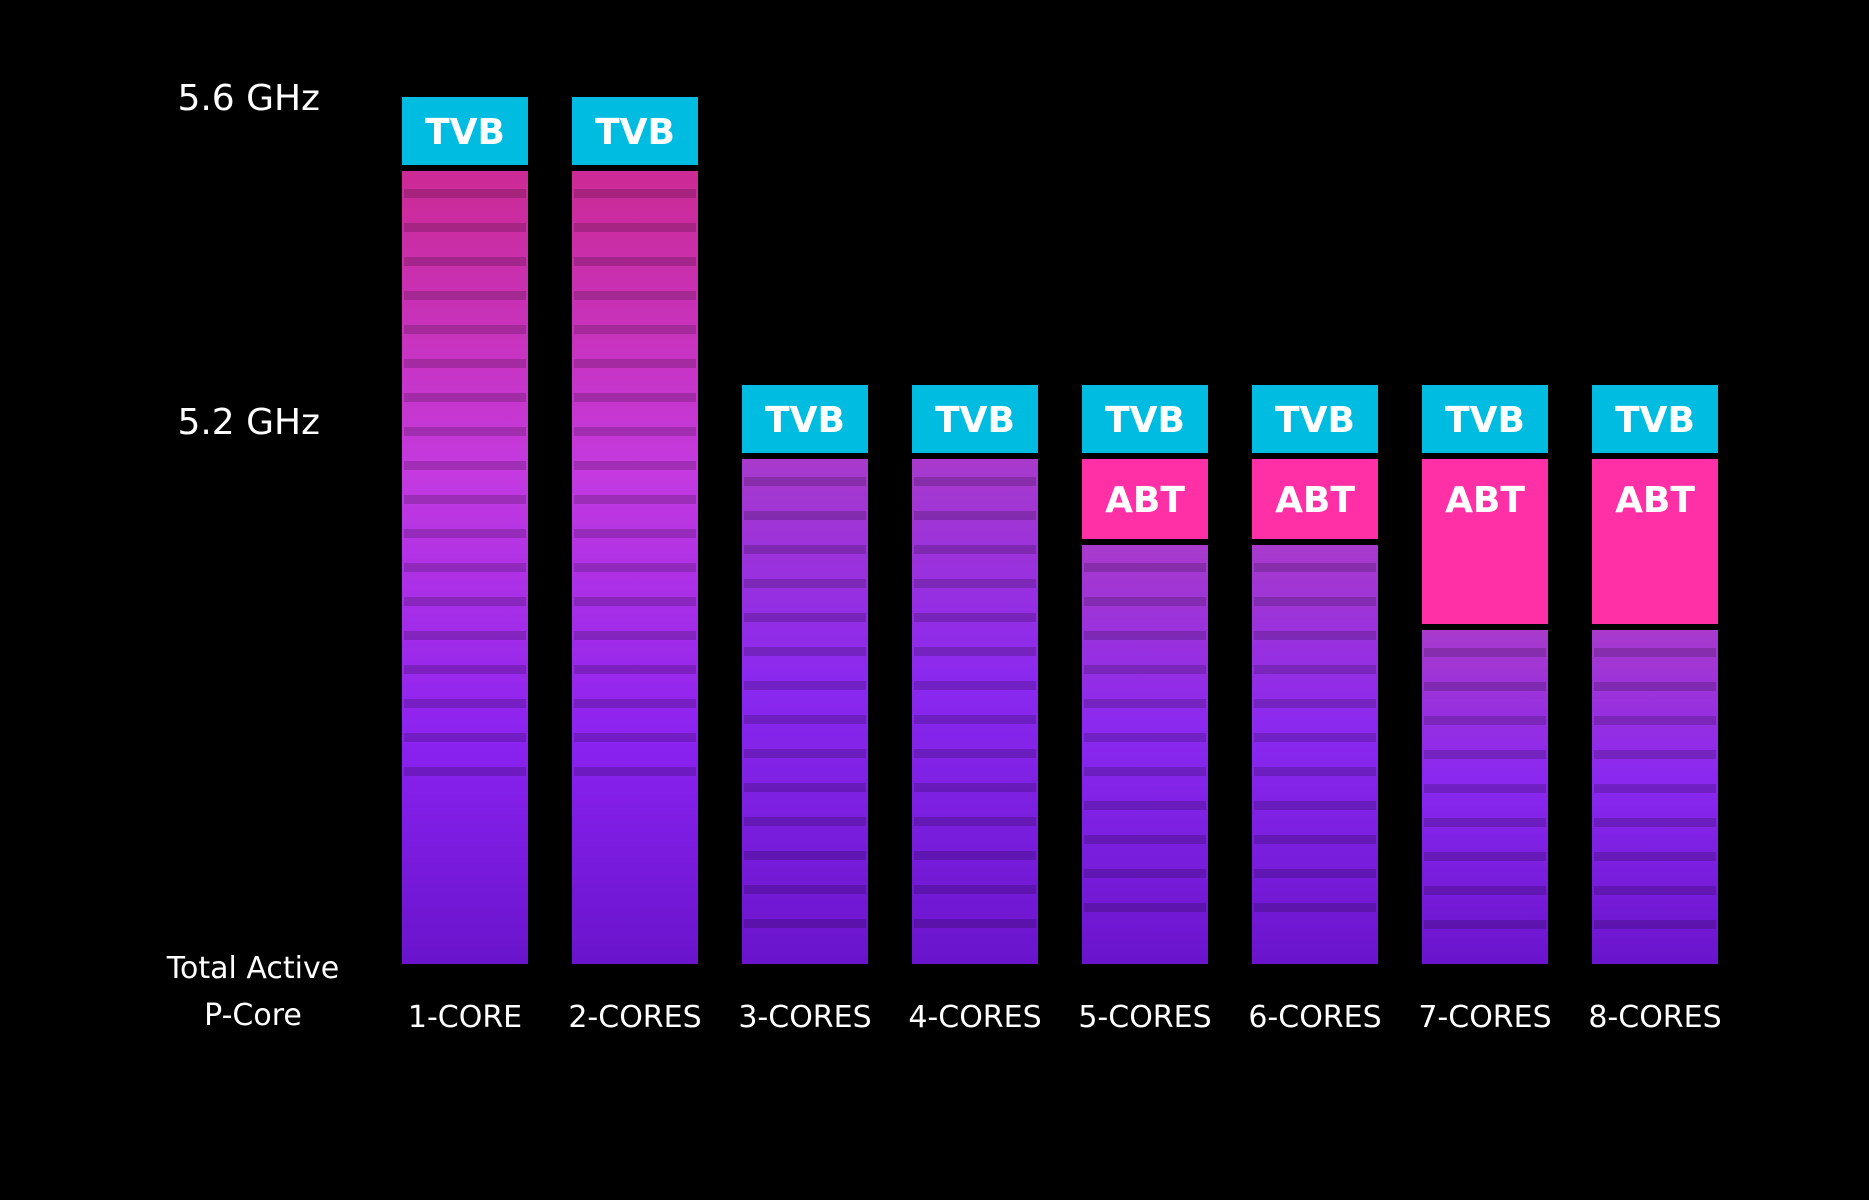  I want to click on abt-label: ABT, so click(1145, 500).